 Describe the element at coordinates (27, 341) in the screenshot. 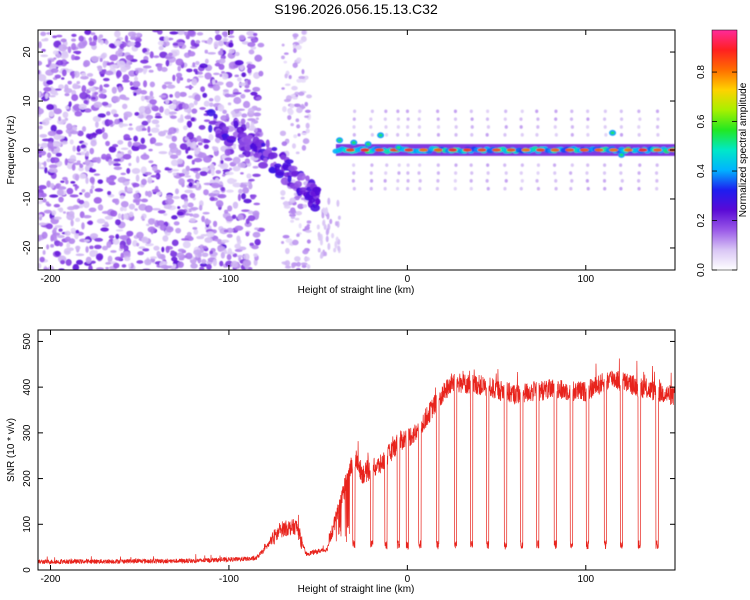

I see `snr-y-tick-label: 500` at that location.